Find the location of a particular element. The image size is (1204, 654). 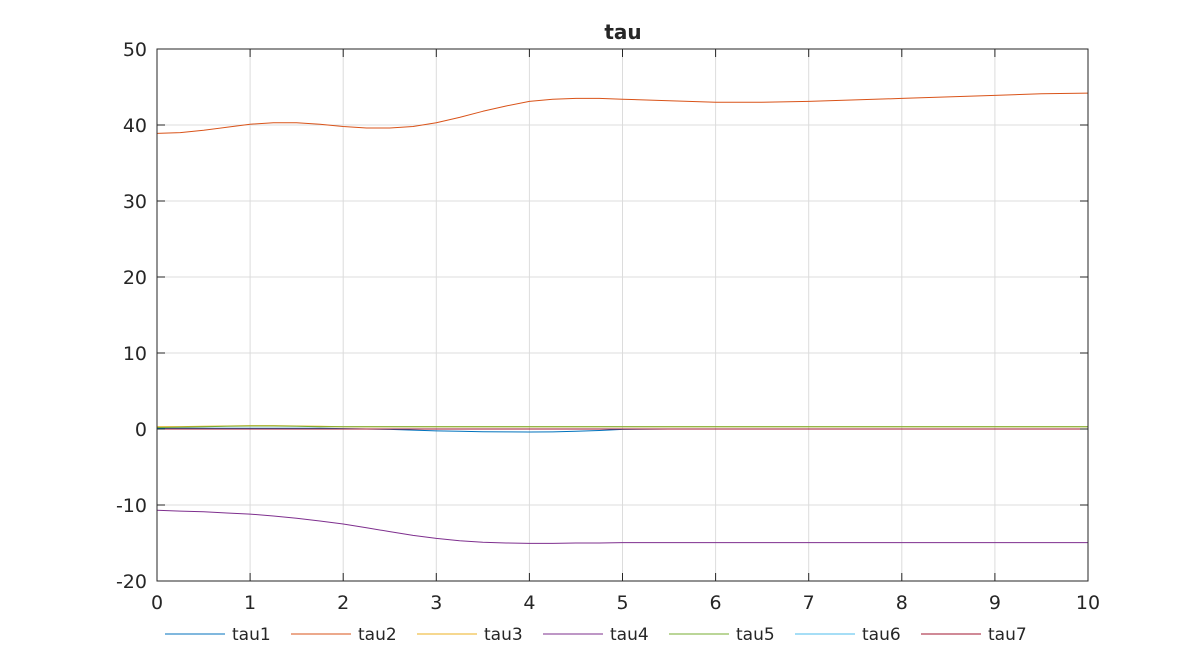

x-tick-labels: 0 1 2 3 4 5 6 7 8 9 10 is located at coordinates (625, 603).